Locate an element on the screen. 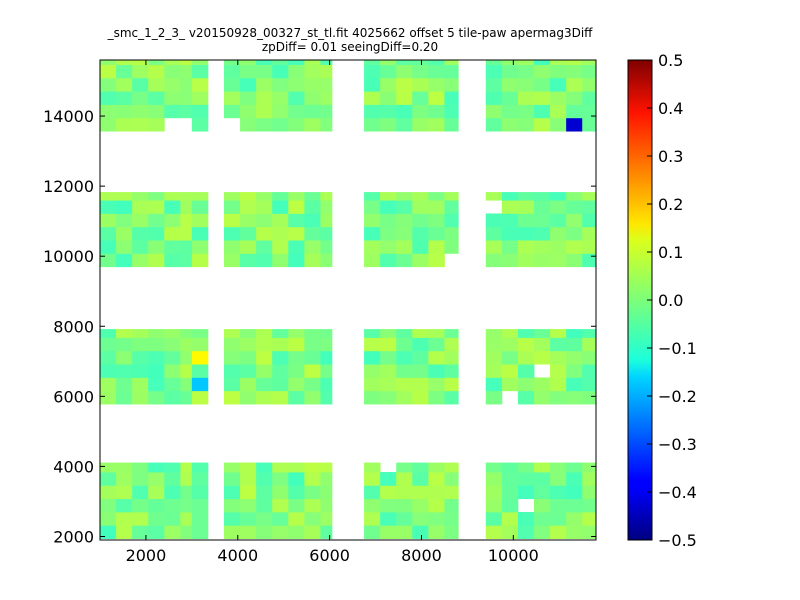 The image size is (800, 600). y-tick-label: 8000 is located at coordinates (73, 326).